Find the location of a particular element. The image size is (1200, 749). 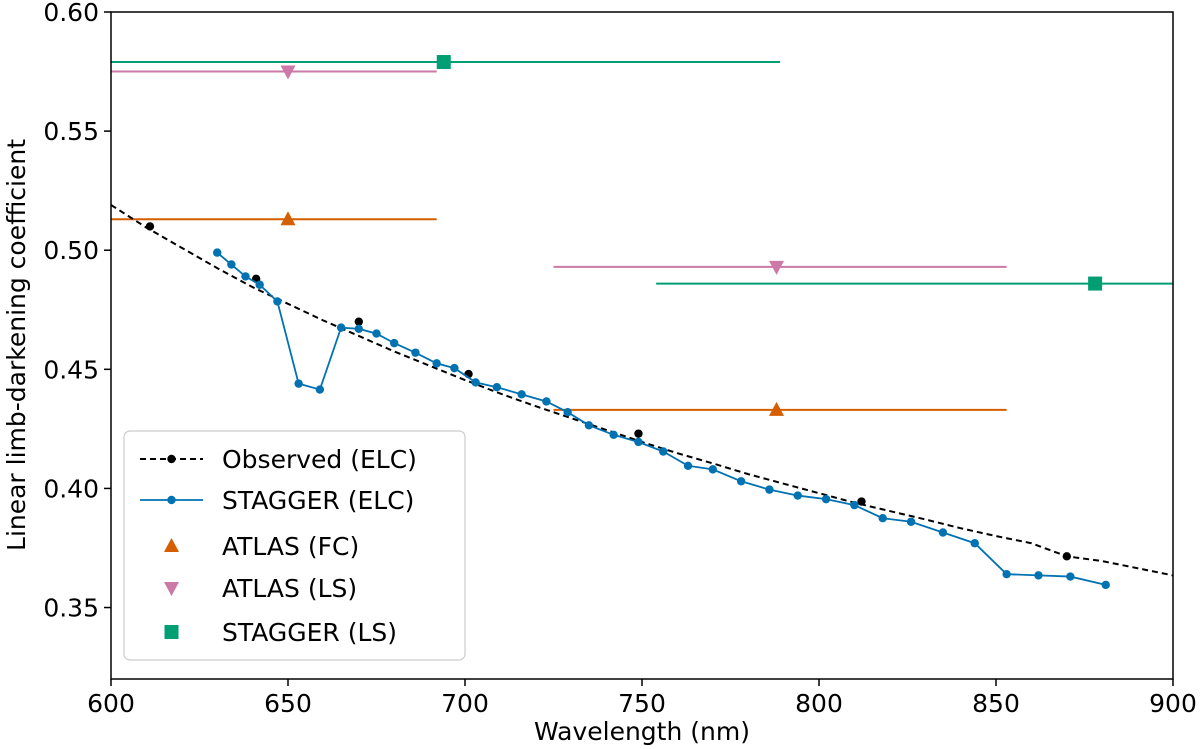

legend-symbol-observed-point is located at coordinates (171, 459).